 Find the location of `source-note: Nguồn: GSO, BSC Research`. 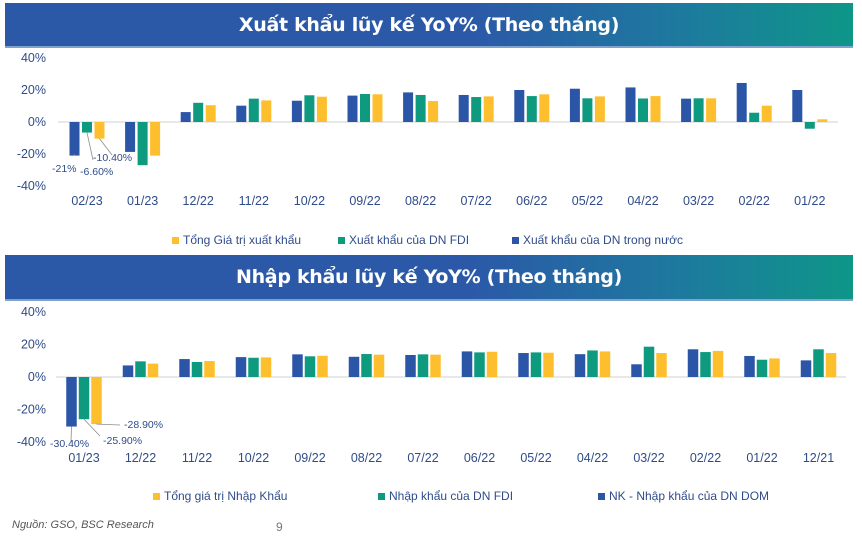

source-note: Nguồn: GSO, BSC Research is located at coordinates (83, 525).